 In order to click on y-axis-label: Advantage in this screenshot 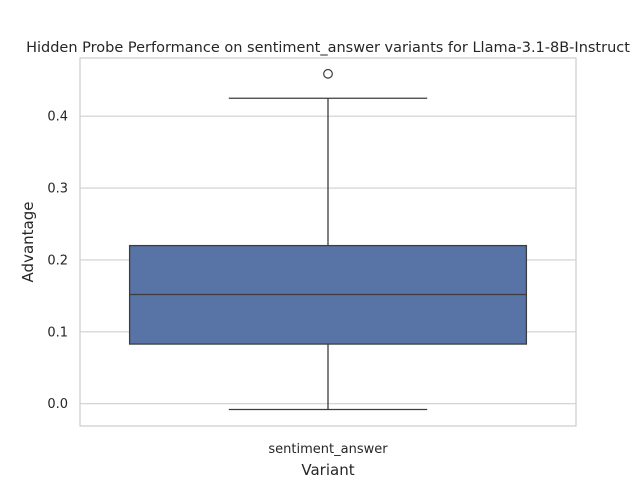, I will do `click(28, 242)`.